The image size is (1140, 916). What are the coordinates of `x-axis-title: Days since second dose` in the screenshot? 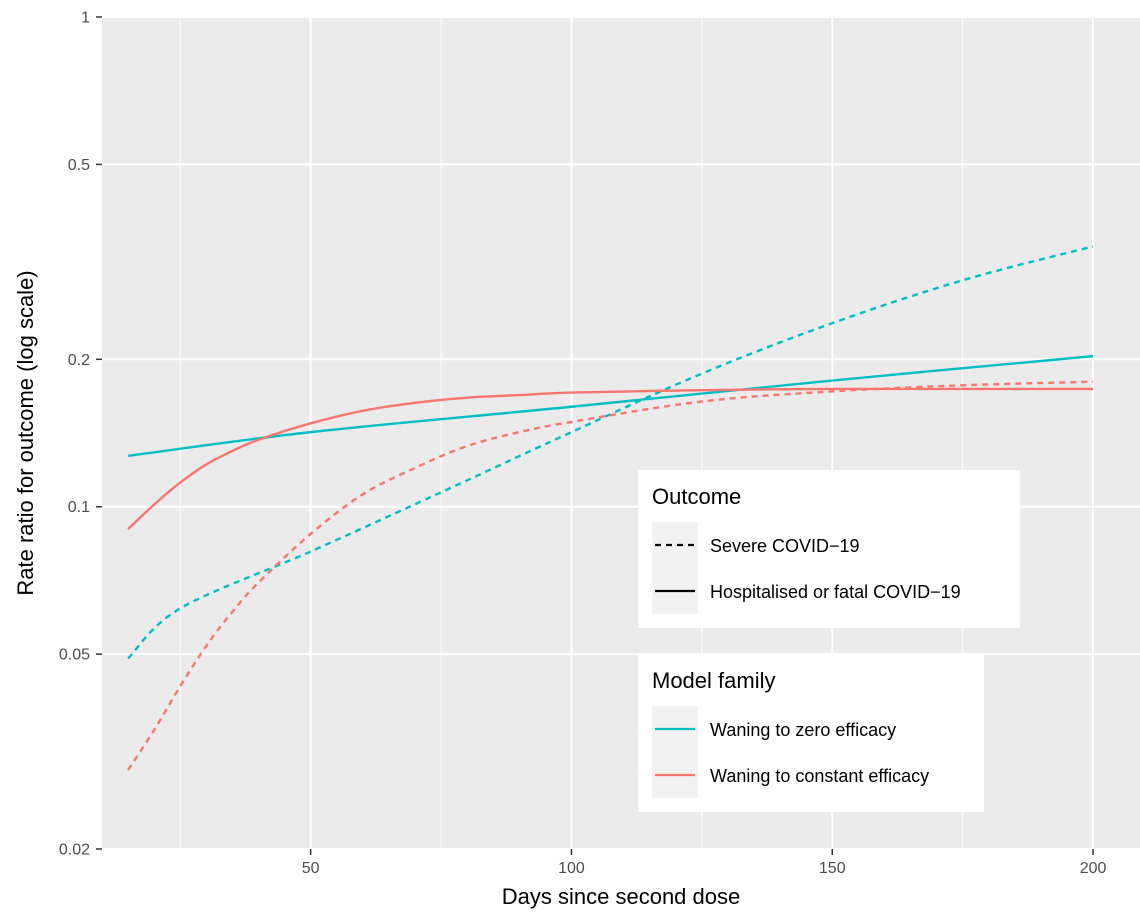 It's located at (621, 896).